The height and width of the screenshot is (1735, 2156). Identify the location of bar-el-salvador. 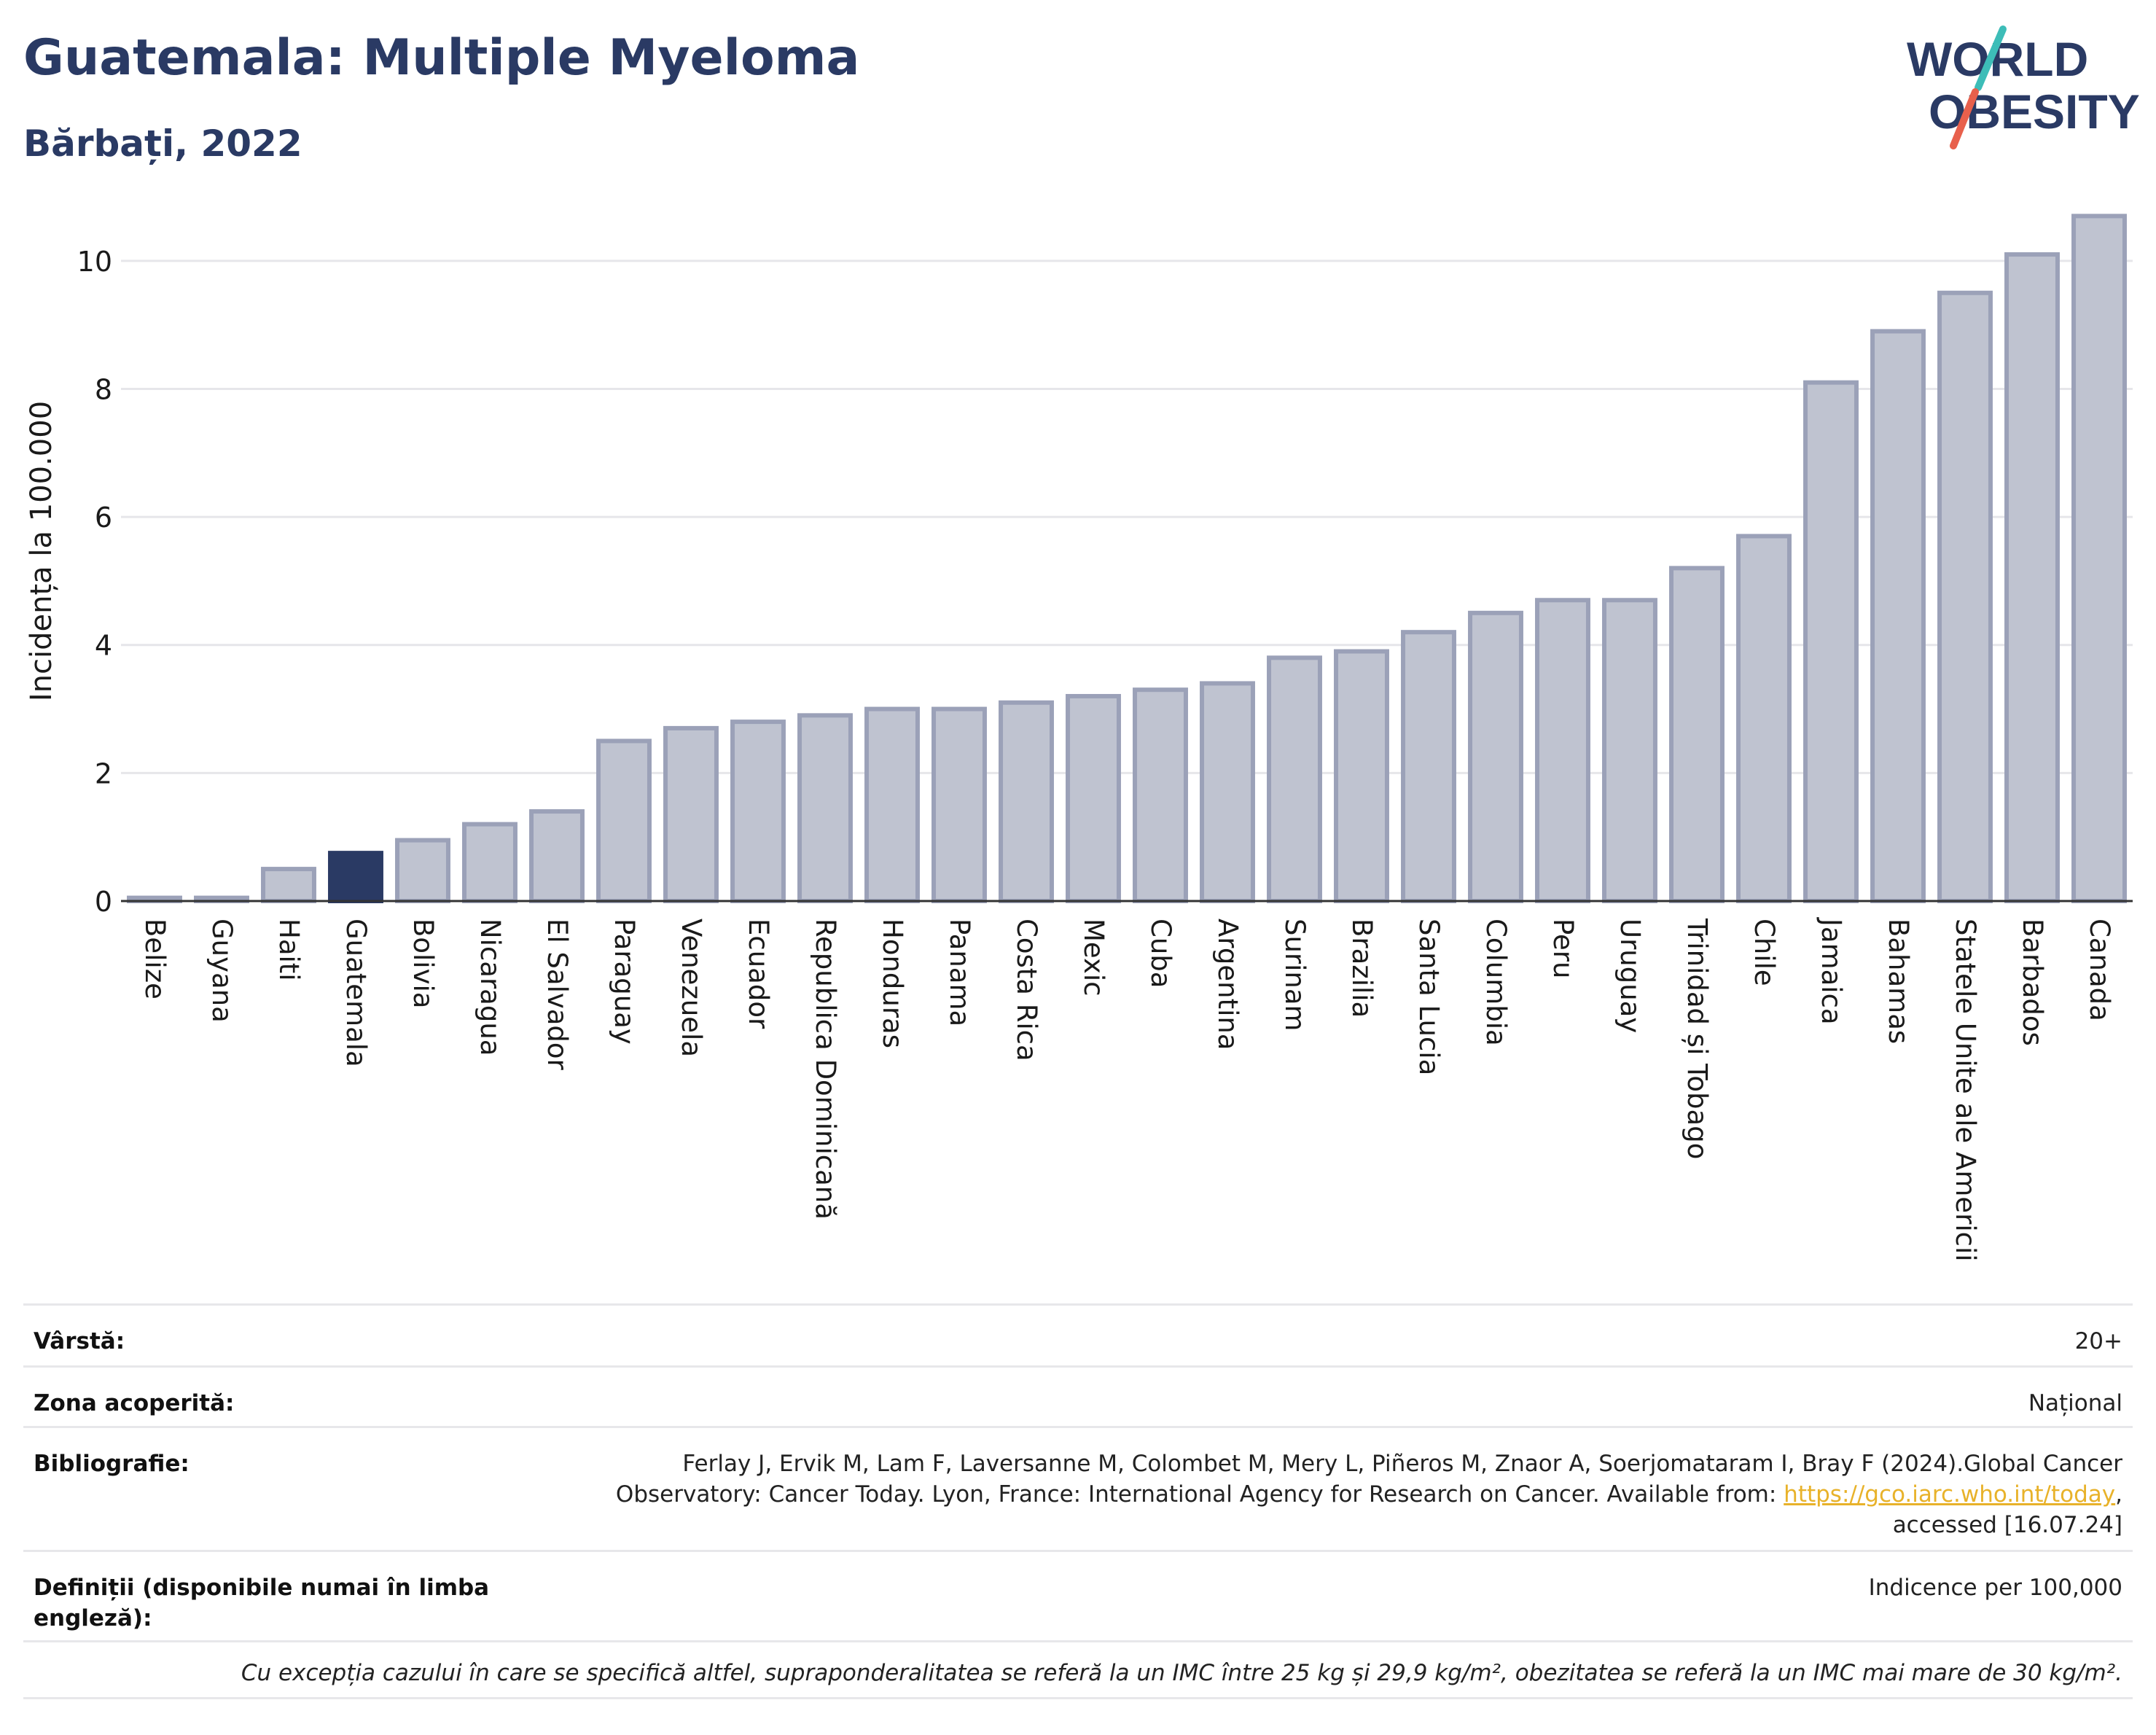
(557, 856).